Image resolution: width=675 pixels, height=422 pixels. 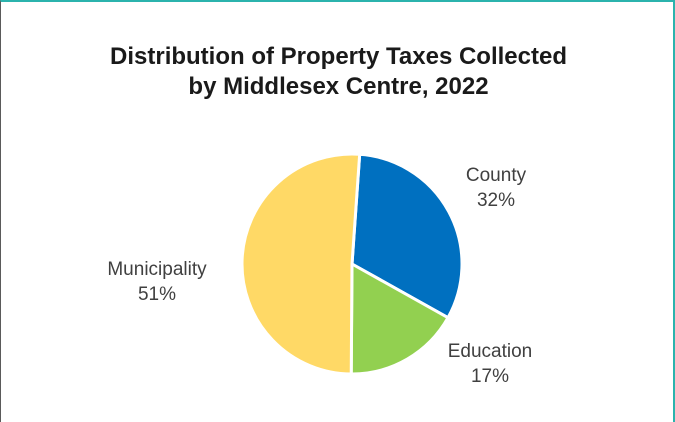 I want to click on data-label-county: County 32%, so click(x=496, y=188).